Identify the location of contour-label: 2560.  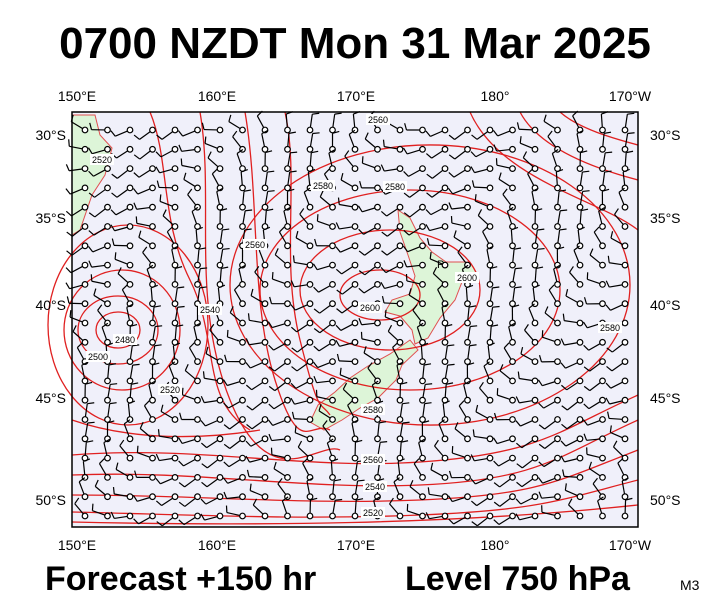
(378, 120).